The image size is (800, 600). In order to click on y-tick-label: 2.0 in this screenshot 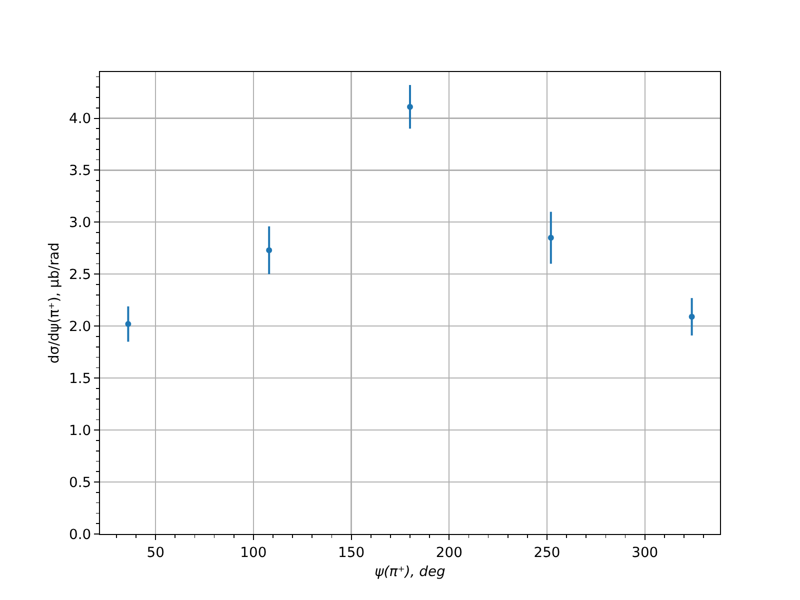, I will do `click(80, 326)`.